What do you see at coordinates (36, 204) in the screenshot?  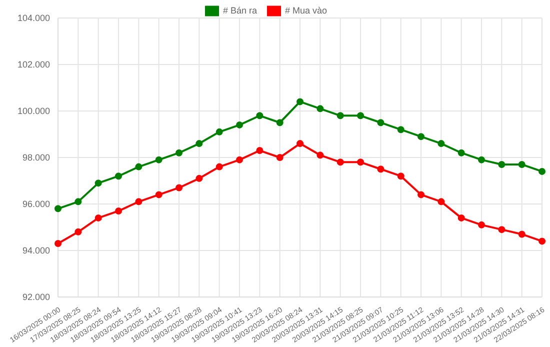 I see `y-tick-label: 96.000` at bounding box center [36, 204].